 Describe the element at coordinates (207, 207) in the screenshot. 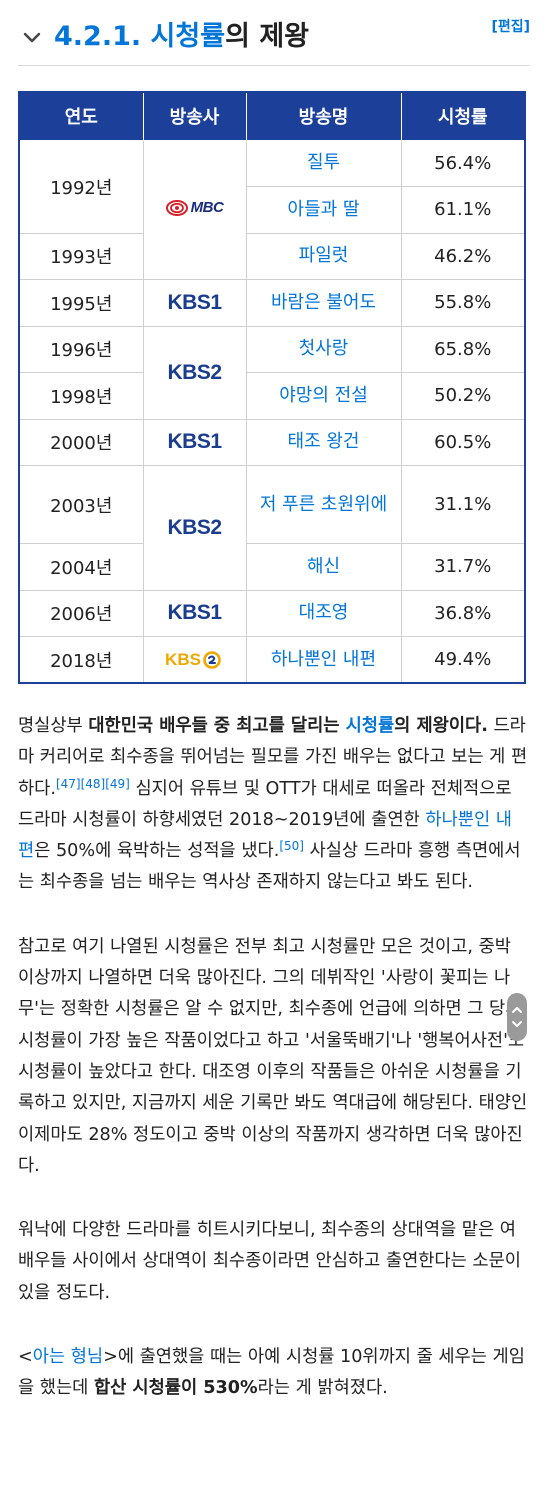

I see `mbc-logo-text: MBC` at that location.